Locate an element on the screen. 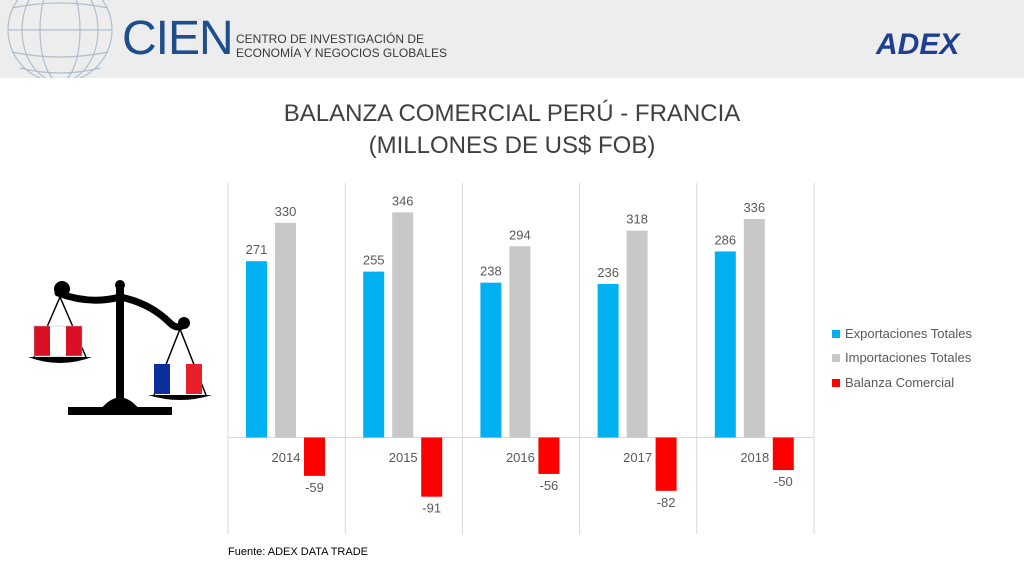 The image size is (1024, 576). peru-flag-icon is located at coordinates (58, 341).